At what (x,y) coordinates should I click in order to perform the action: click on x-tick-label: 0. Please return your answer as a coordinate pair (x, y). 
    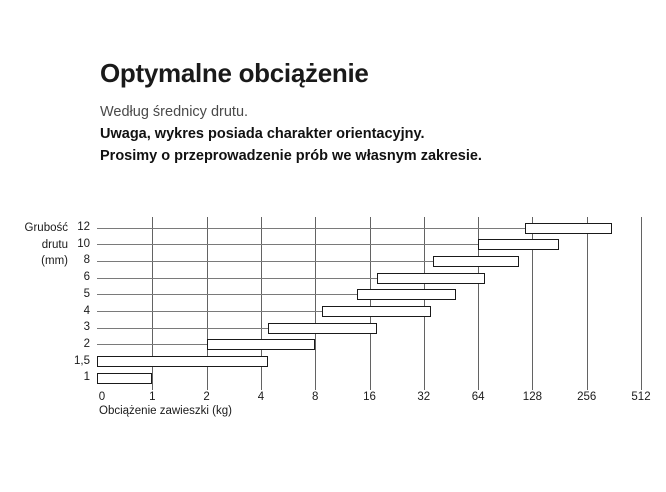
    Looking at the image, I should click on (102, 397).